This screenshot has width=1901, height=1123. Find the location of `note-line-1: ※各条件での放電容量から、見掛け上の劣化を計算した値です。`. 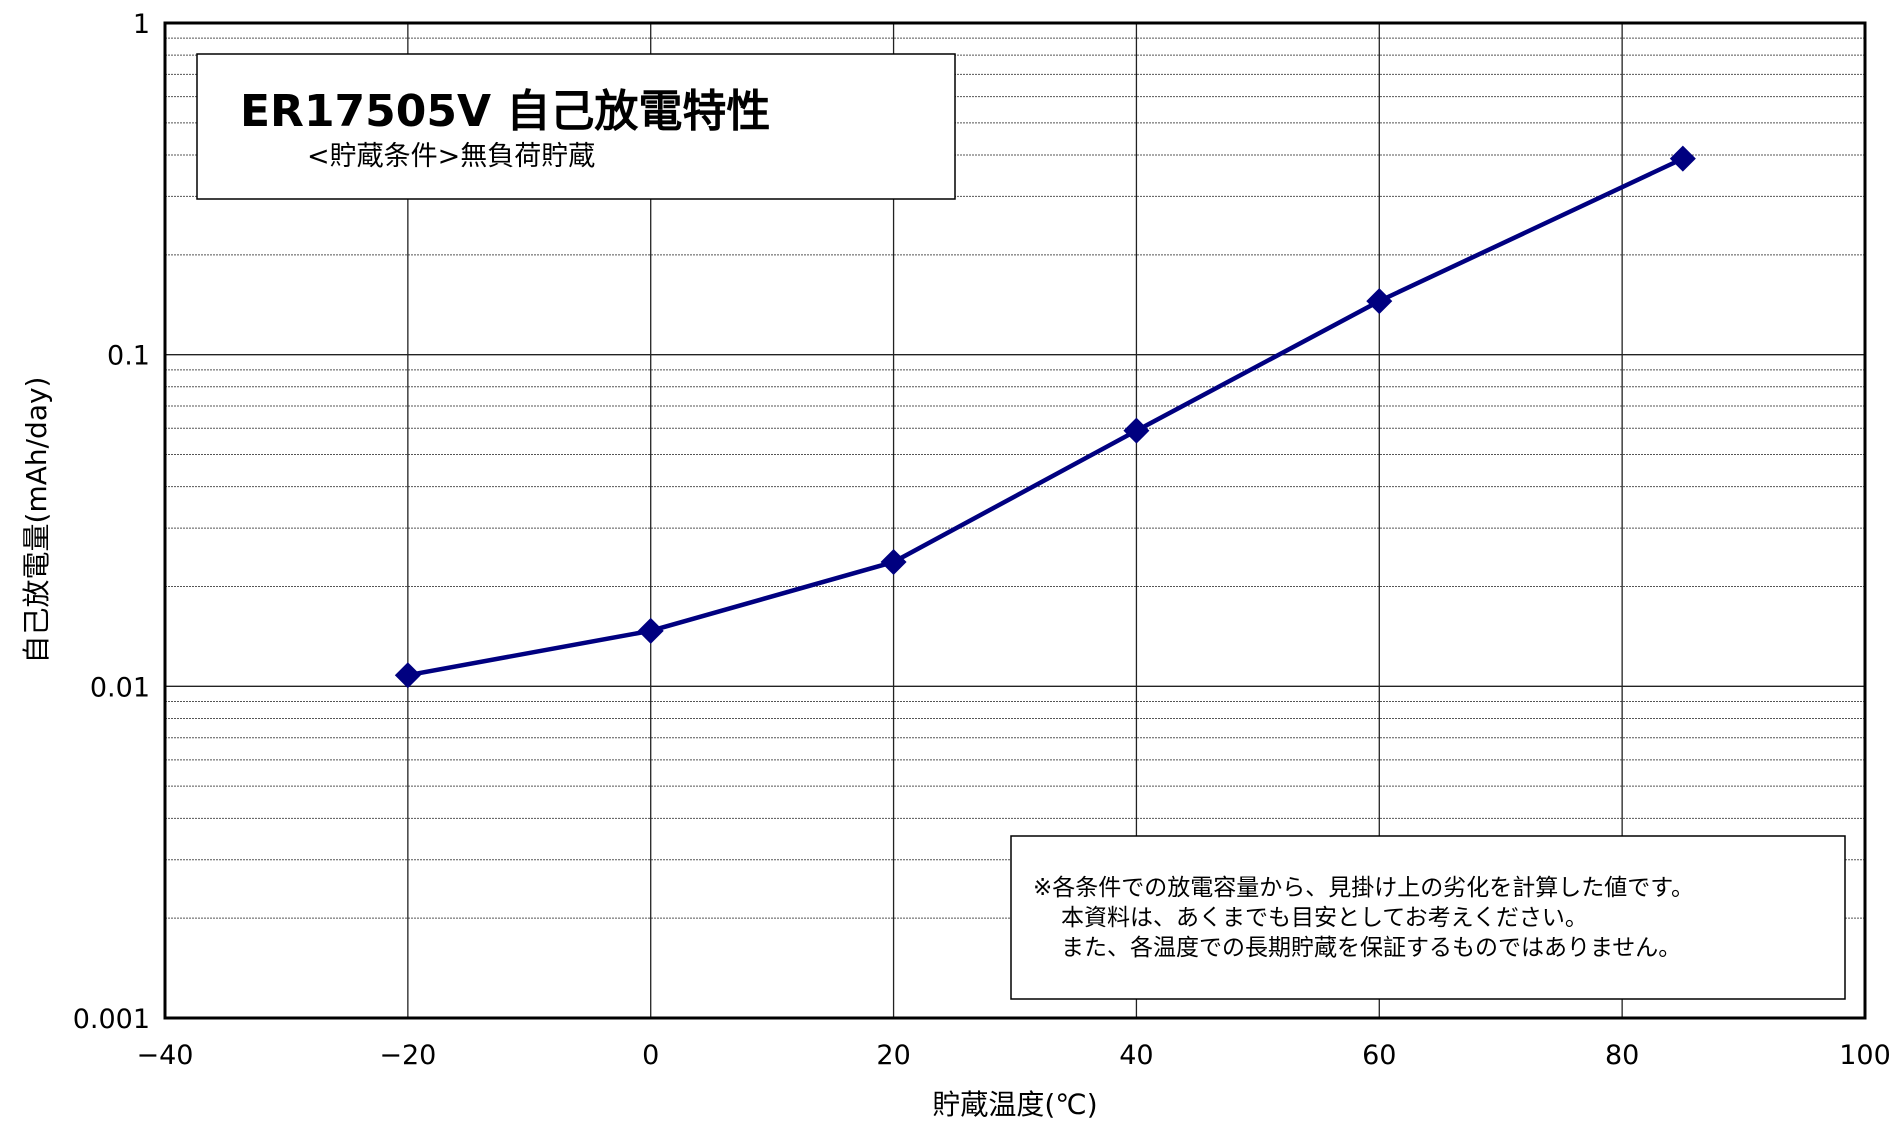

note-line-1: ※各条件での放電容量から、見掛け上の劣化を計算した値です。 is located at coordinates (1363, 888).